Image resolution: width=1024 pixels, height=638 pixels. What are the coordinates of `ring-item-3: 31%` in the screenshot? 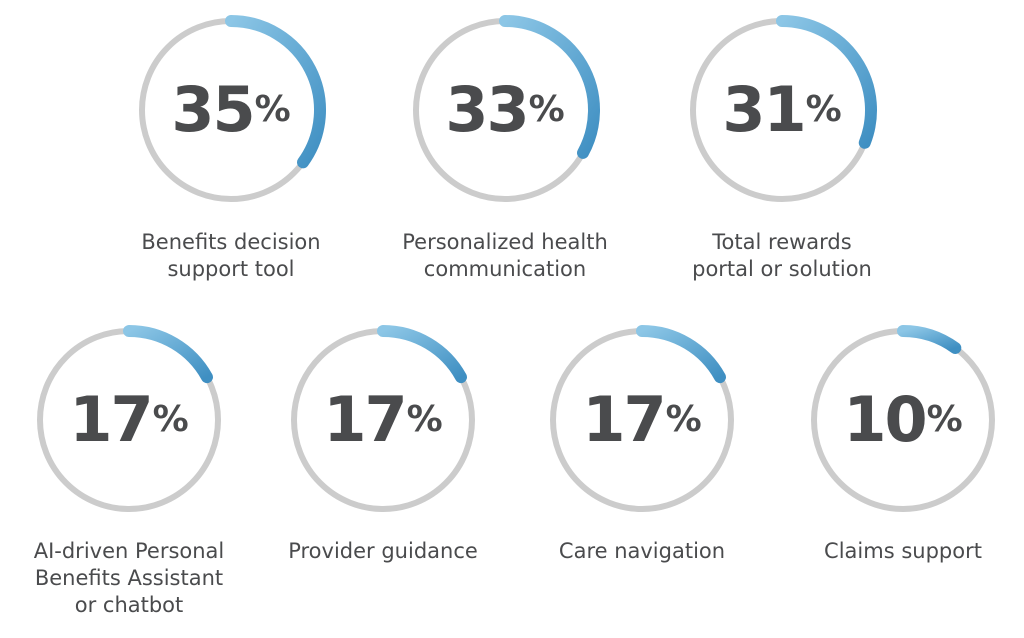 It's located at (782, 110).